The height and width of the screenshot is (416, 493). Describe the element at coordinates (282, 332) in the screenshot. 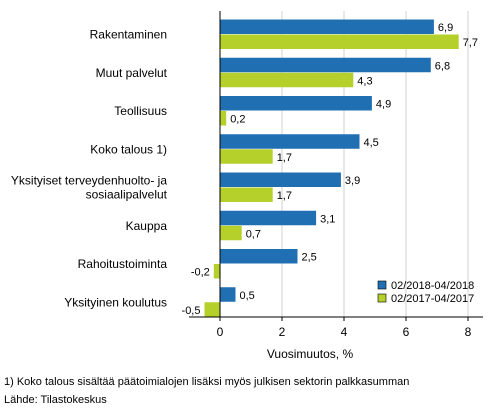

I see `x-tick-label: 2` at that location.